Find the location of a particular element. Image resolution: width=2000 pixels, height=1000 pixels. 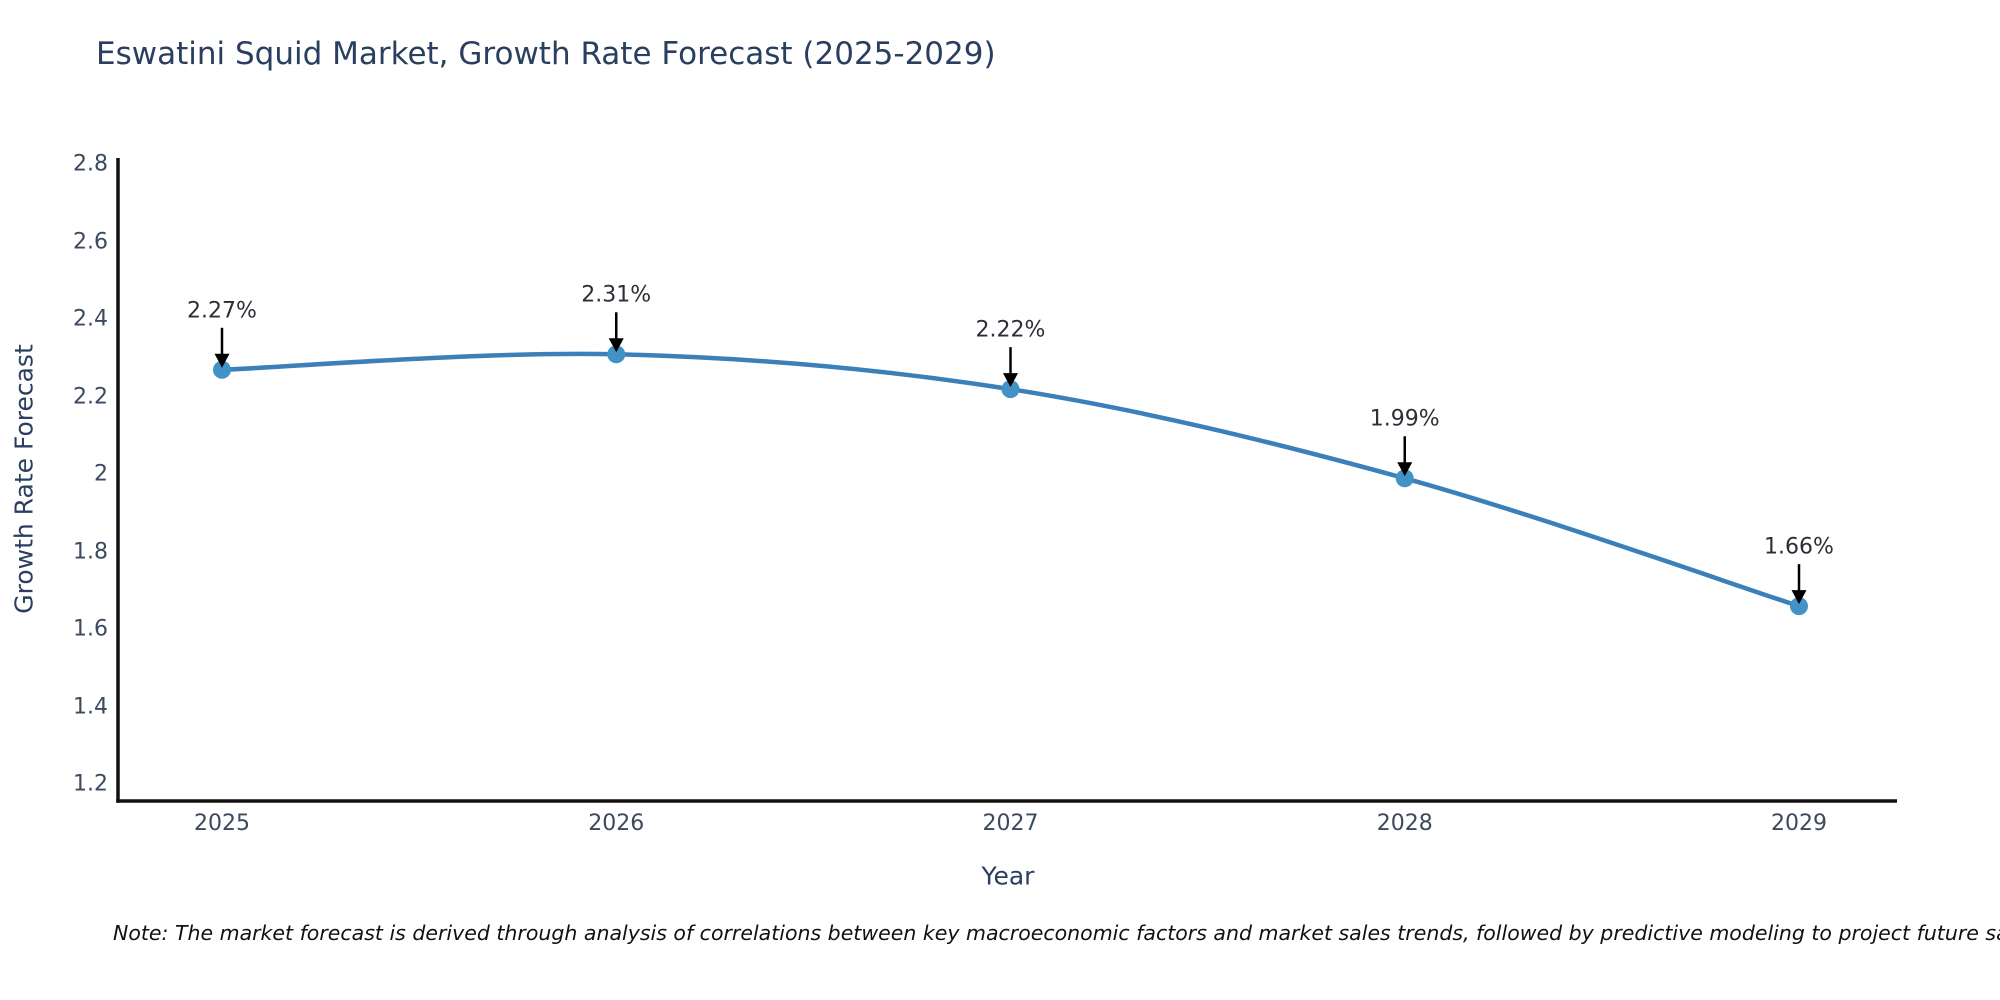

point-value-label: 2.31% is located at coordinates (616, 295).